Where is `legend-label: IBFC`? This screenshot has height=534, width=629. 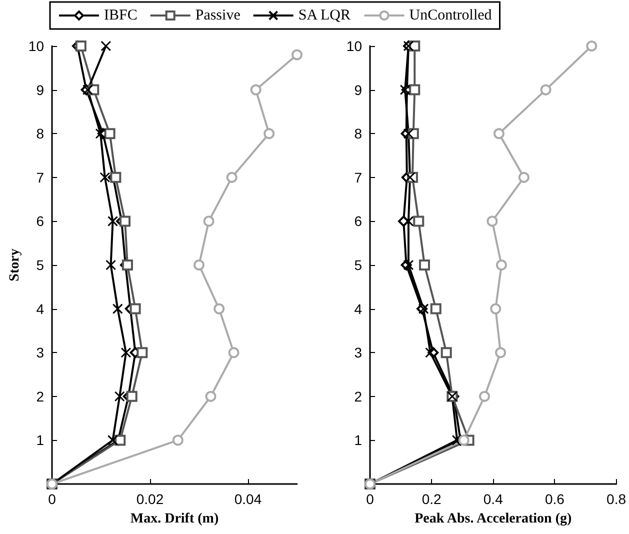
legend-label: IBFC is located at coordinates (121, 16).